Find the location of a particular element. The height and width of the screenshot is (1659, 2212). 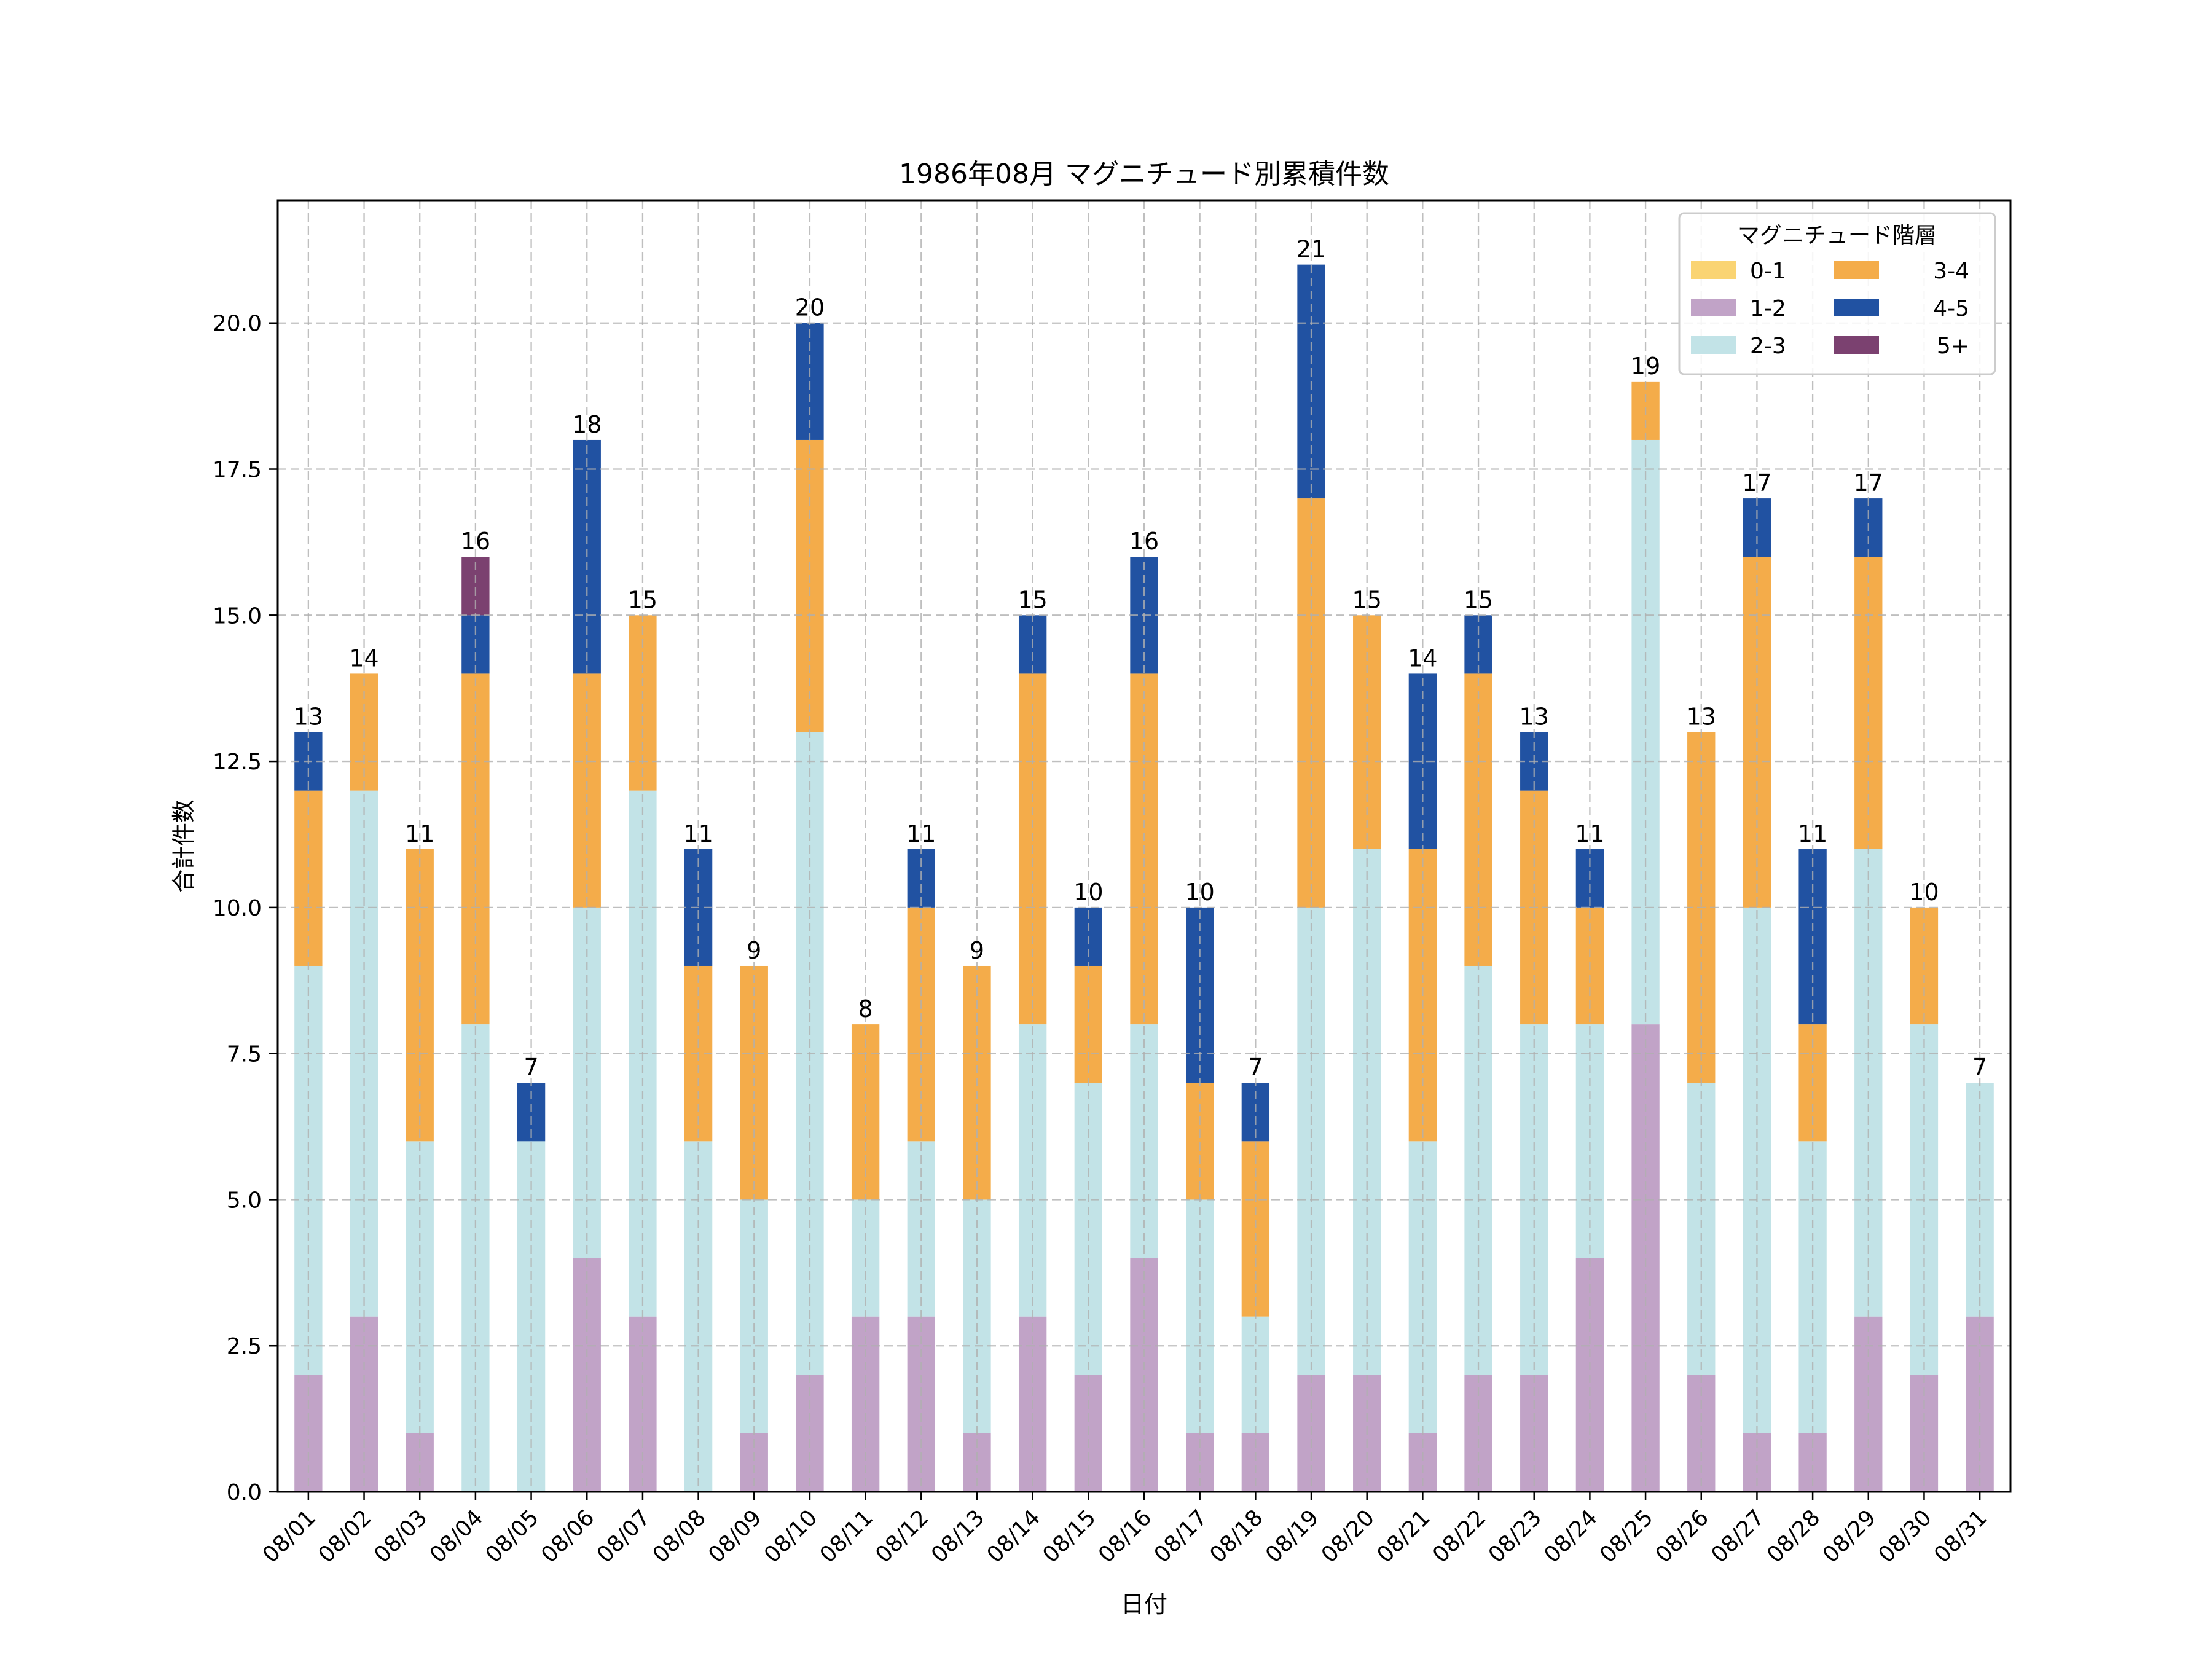

legend-title: マグニチュード階層 is located at coordinates (1837, 235).